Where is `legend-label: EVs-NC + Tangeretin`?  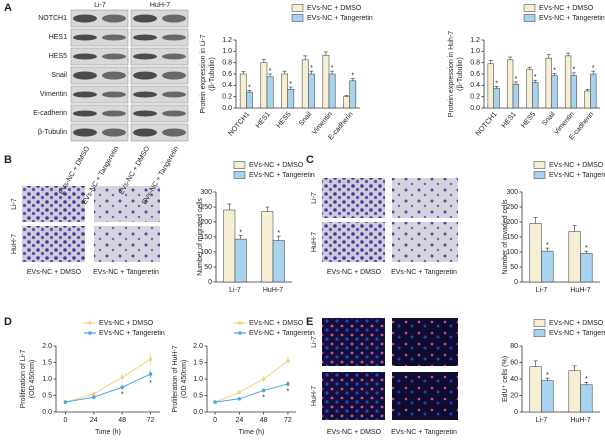 legend-label: EVs-NC + Tangeretin is located at coordinates (577, 175).